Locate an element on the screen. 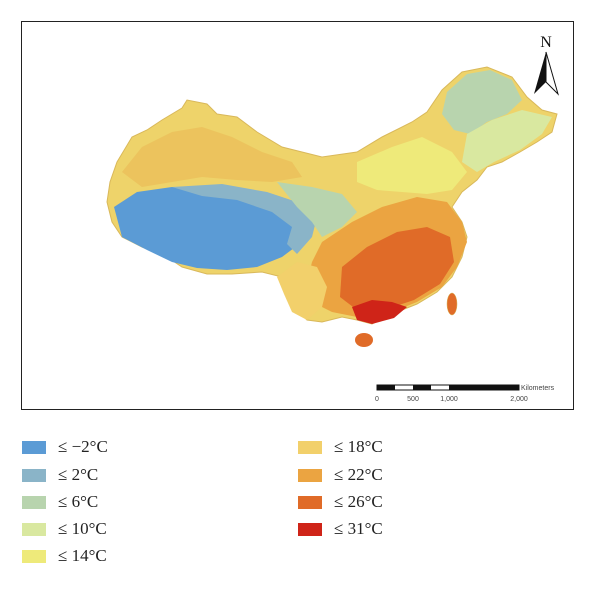  legend-label: ≤ 6°C is located at coordinates (78, 501).